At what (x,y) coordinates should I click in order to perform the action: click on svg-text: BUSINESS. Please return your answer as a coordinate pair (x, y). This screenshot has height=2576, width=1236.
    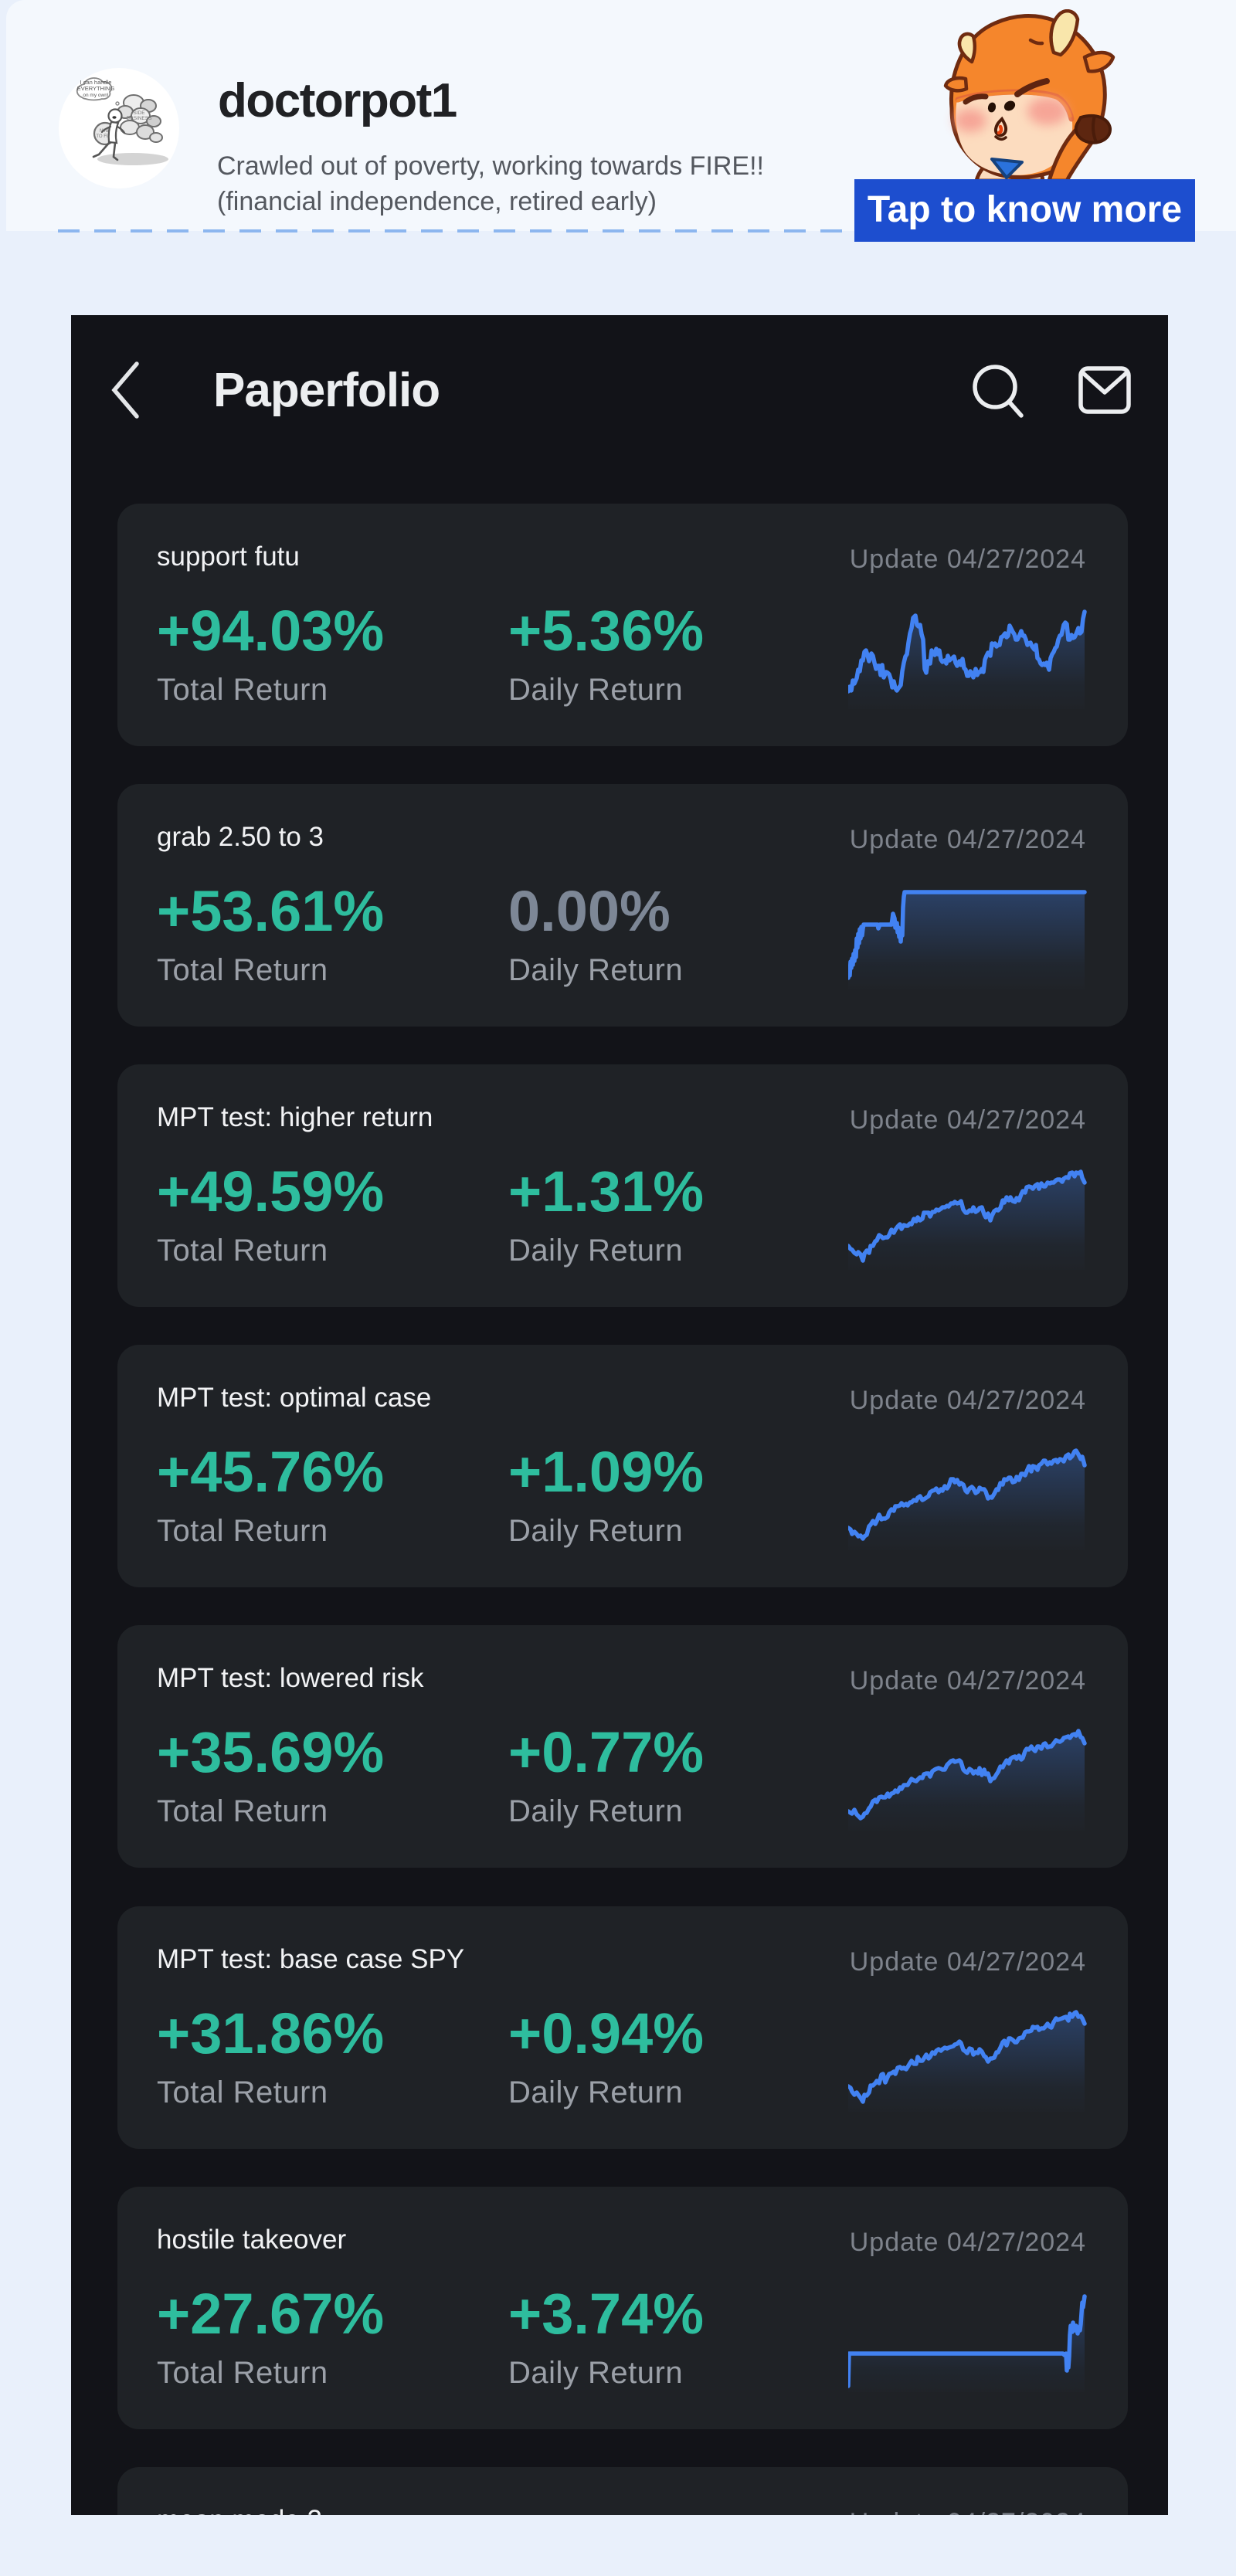
    Looking at the image, I should click on (140, 119).